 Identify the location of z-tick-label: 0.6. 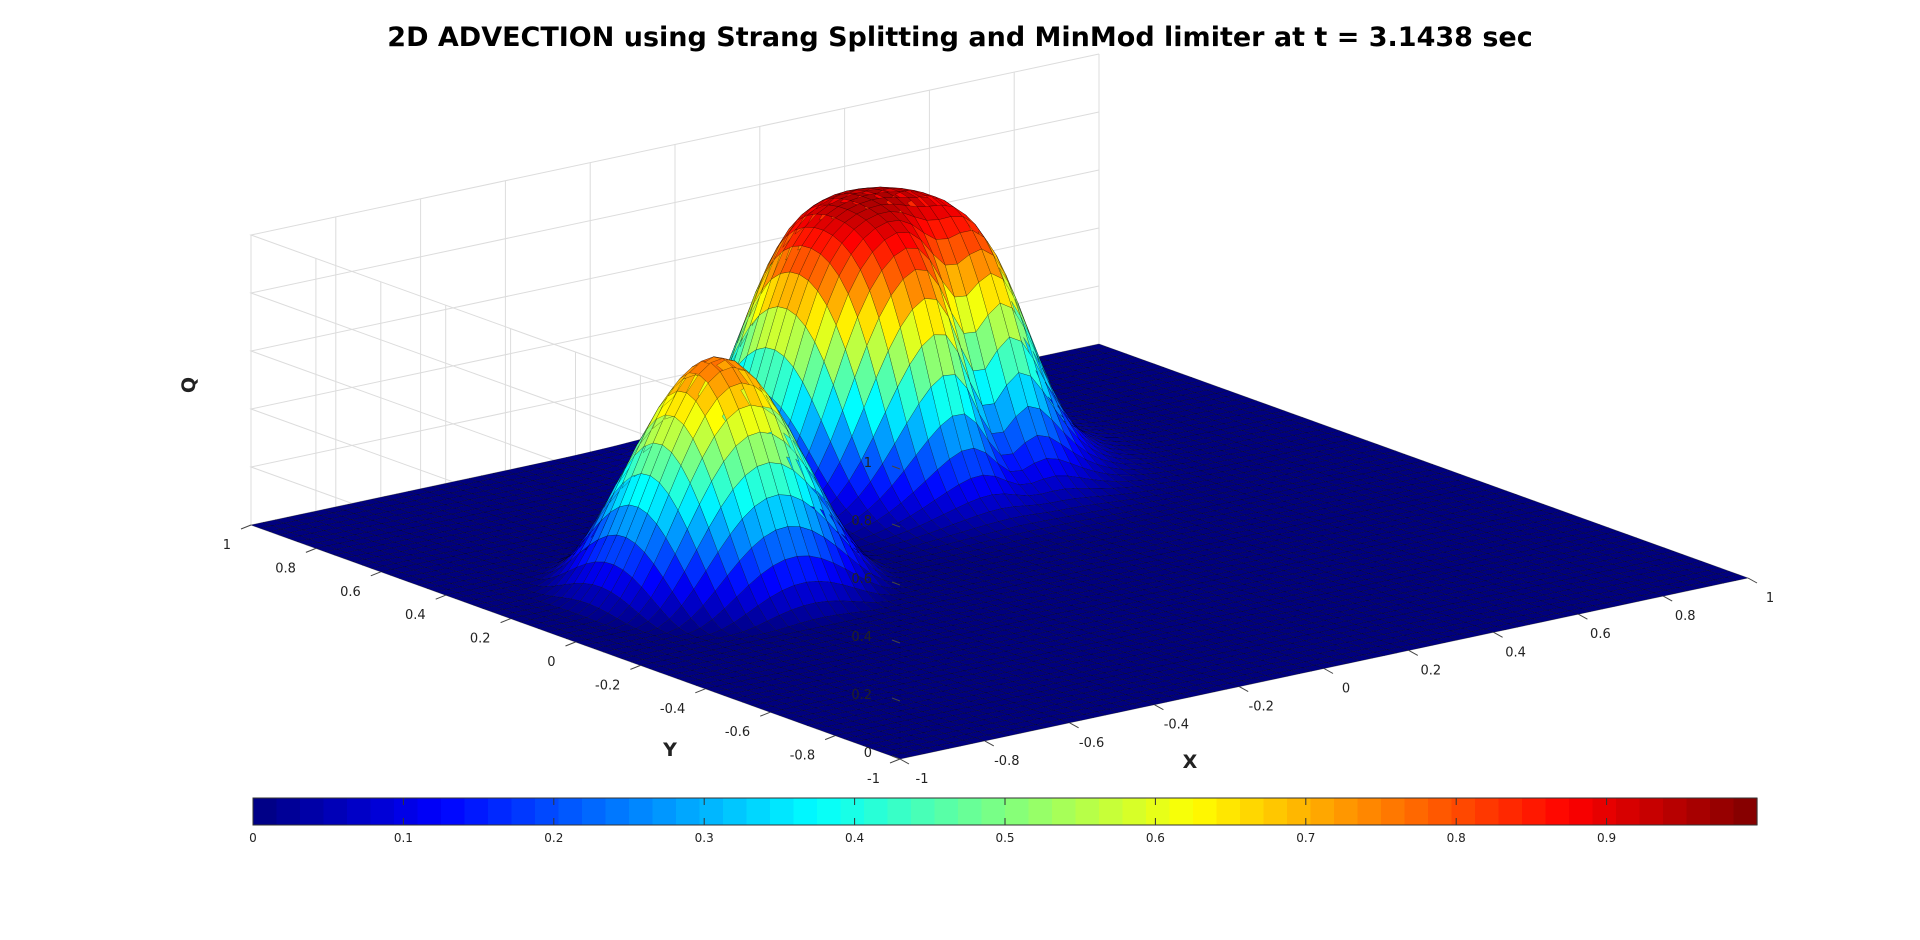
(861, 579).